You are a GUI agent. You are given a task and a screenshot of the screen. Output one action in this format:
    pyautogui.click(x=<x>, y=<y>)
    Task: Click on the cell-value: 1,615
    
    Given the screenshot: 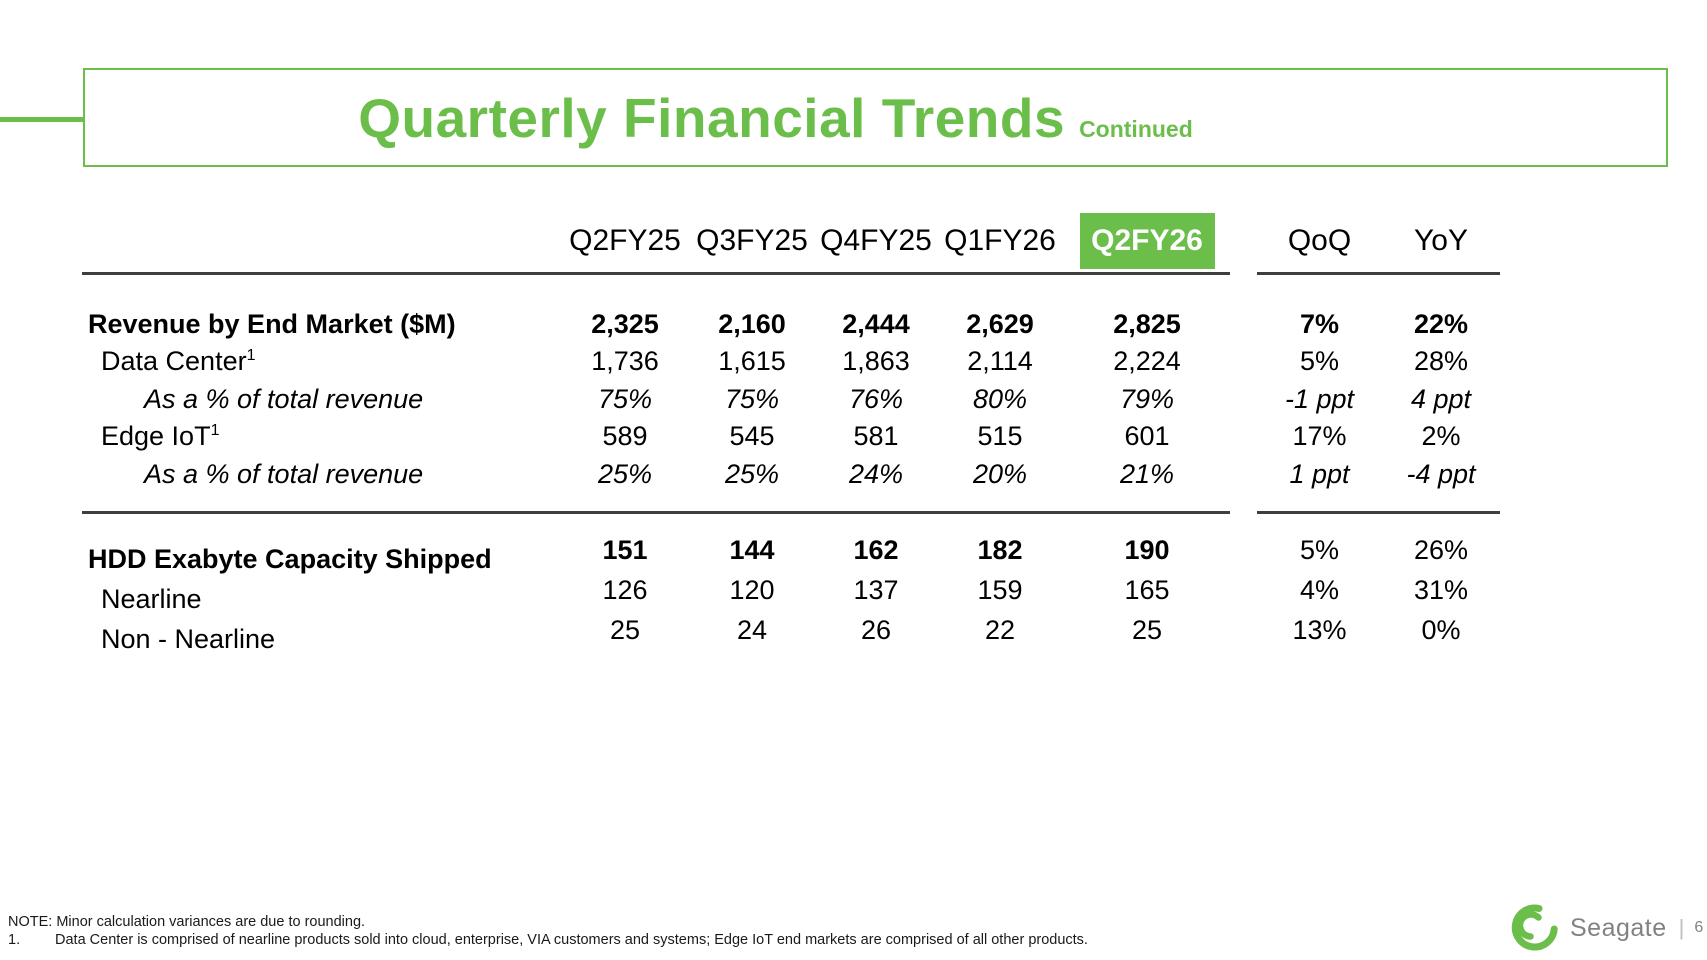 What is the action you would take?
    pyautogui.click(x=752, y=361)
    